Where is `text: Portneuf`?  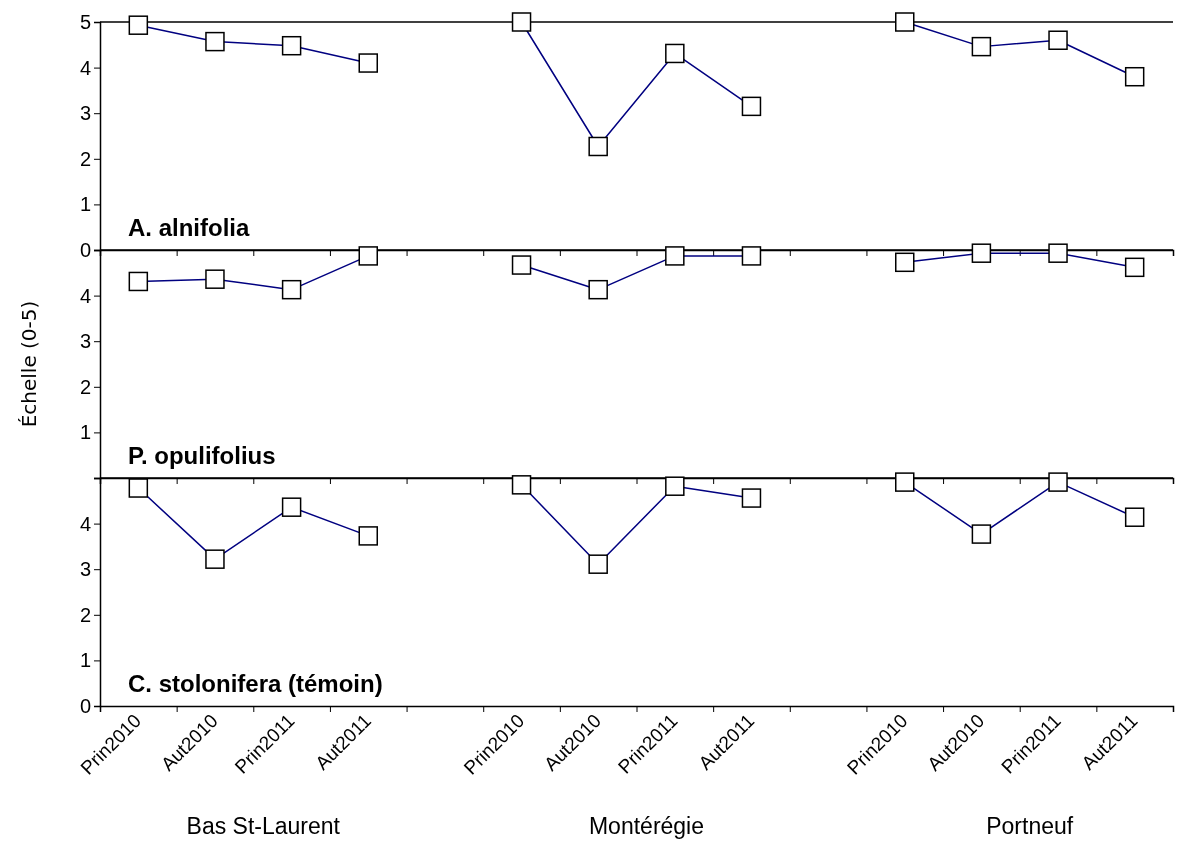
text: Portneuf is located at coordinates (1030, 826).